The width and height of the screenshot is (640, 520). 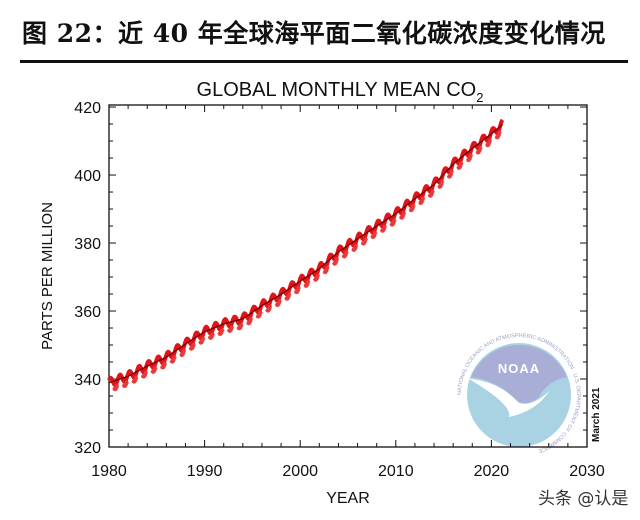 What do you see at coordinates (87, 244) in the screenshot?
I see `y-tick-label: 380` at bounding box center [87, 244].